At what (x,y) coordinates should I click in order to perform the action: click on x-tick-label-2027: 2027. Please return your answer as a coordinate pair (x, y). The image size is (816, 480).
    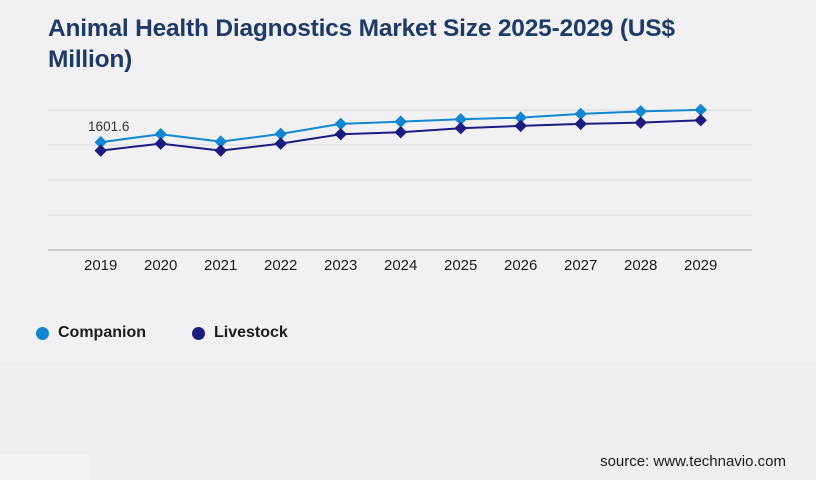
    Looking at the image, I should click on (580, 265).